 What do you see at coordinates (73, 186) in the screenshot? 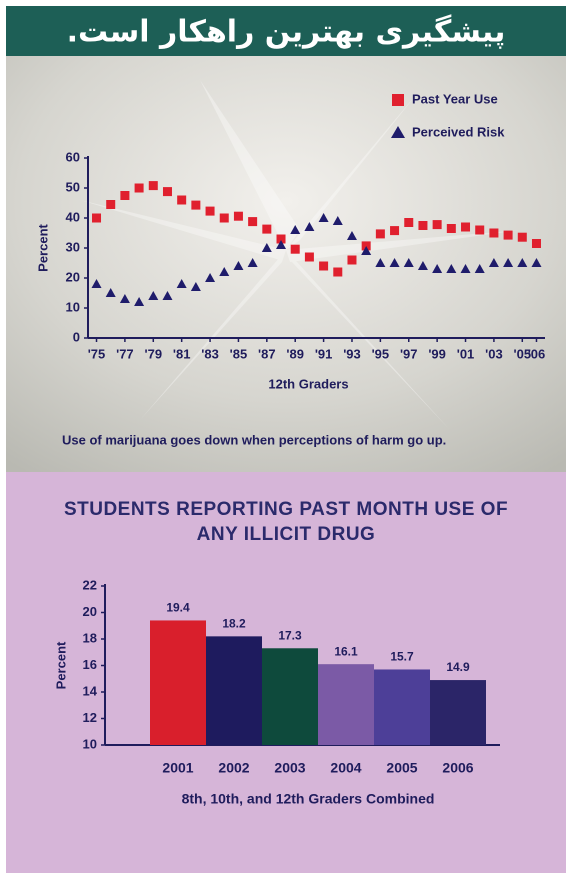
I see `y-tick-label: 50` at bounding box center [73, 186].